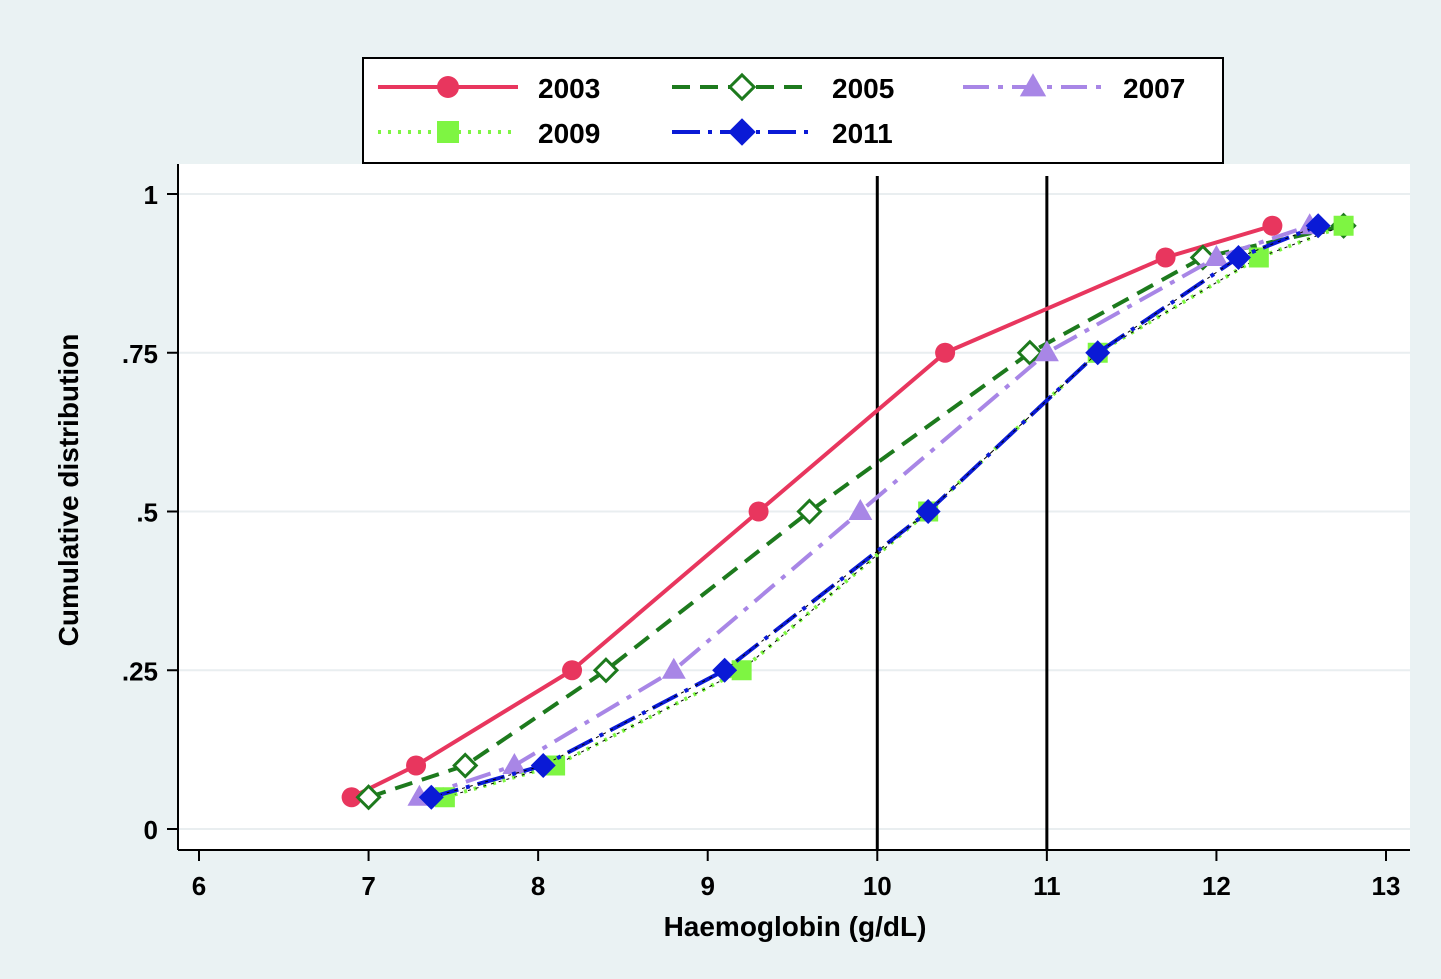 The image size is (1441, 979). I want to click on y-tick-label: .75, so click(140, 354).